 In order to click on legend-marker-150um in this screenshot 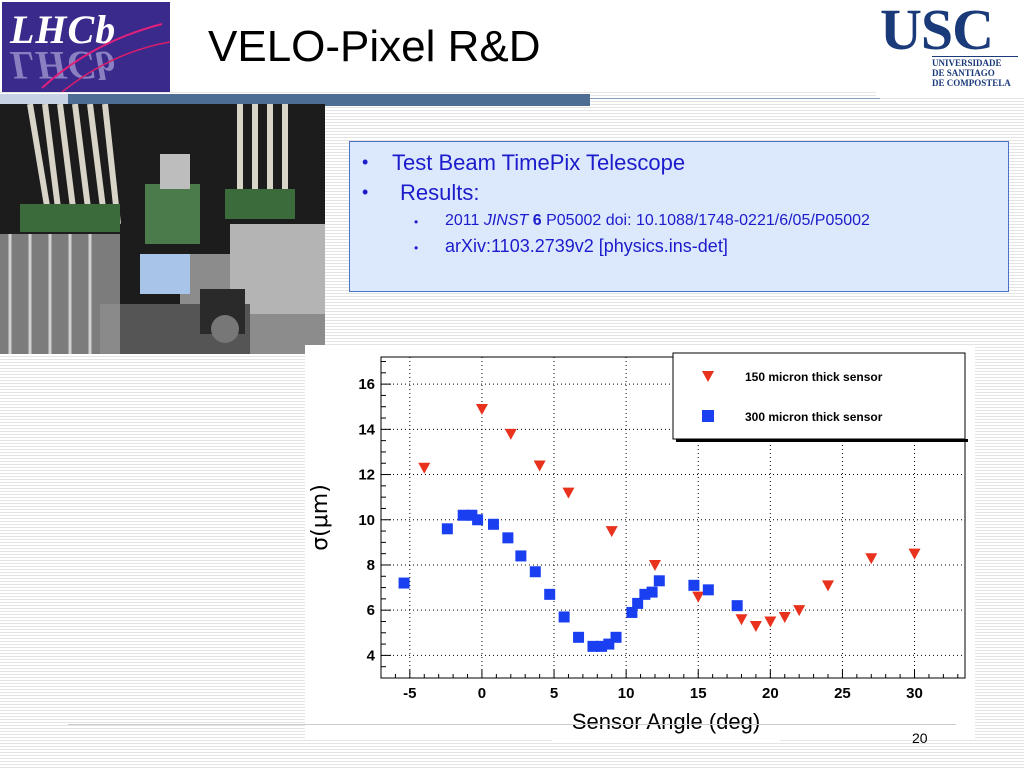, I will do `click(708, 376)`.